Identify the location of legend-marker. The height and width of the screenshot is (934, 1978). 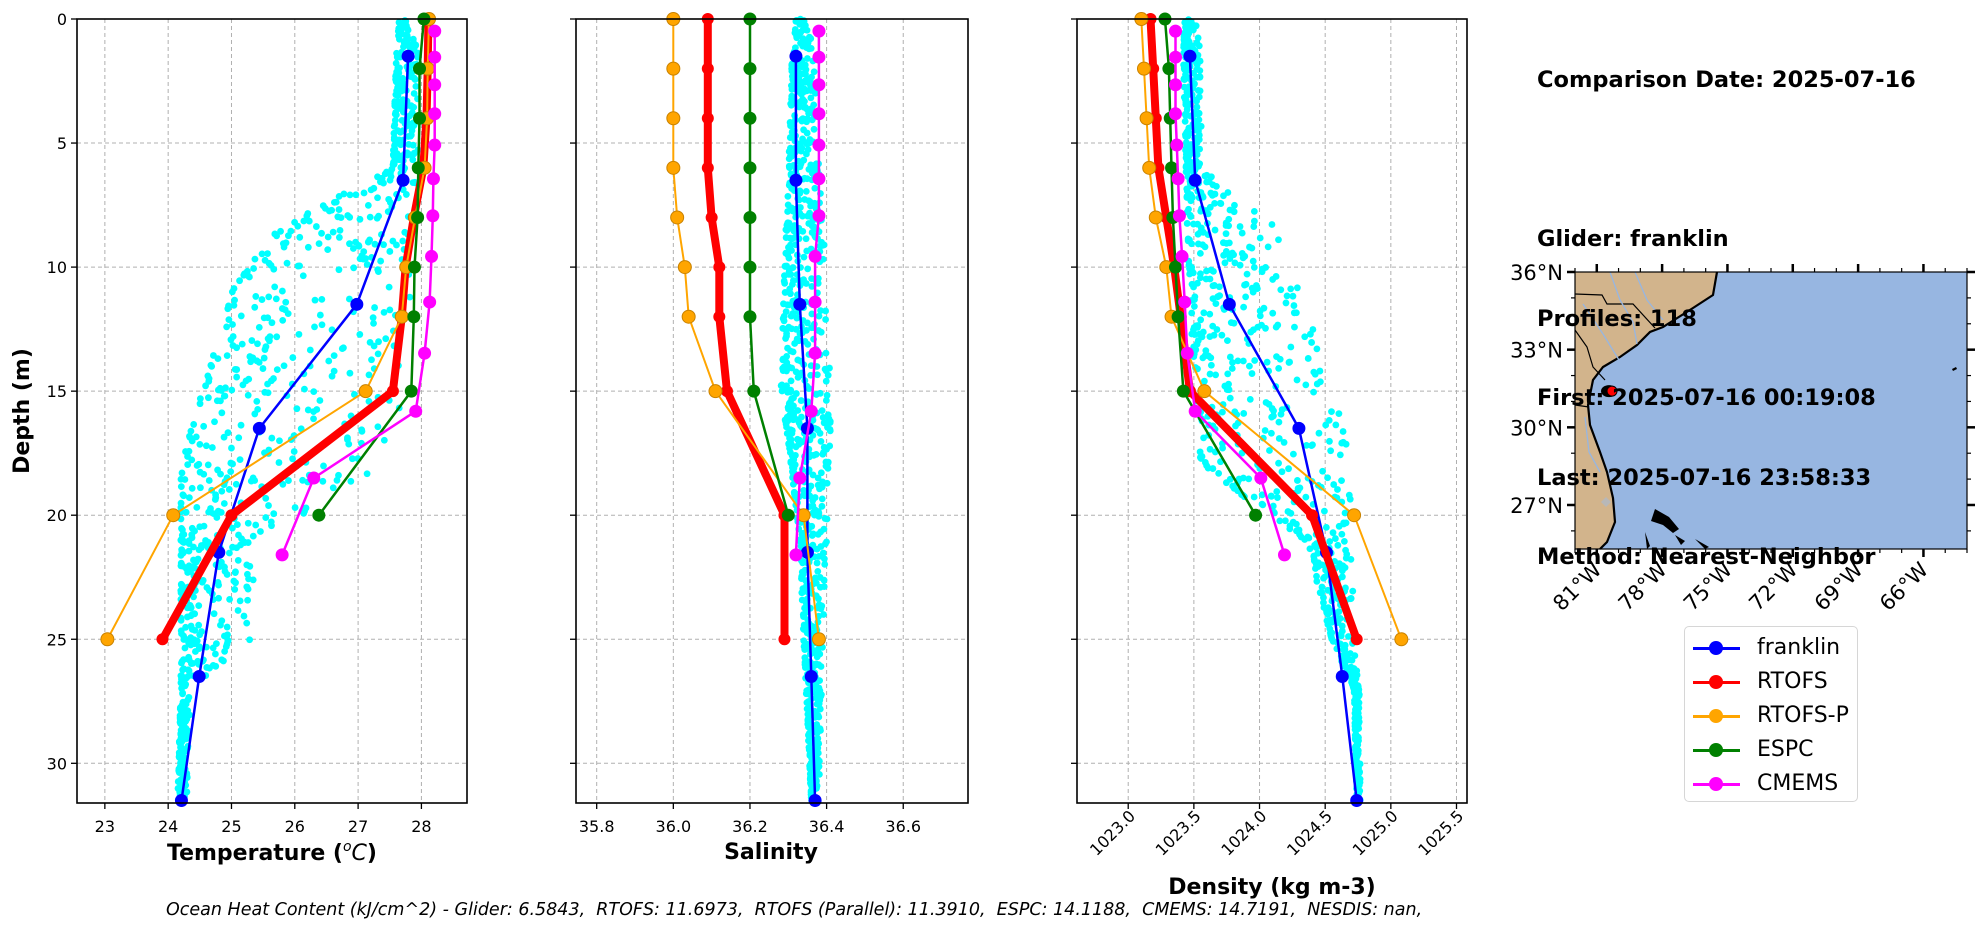
(1716, 682).